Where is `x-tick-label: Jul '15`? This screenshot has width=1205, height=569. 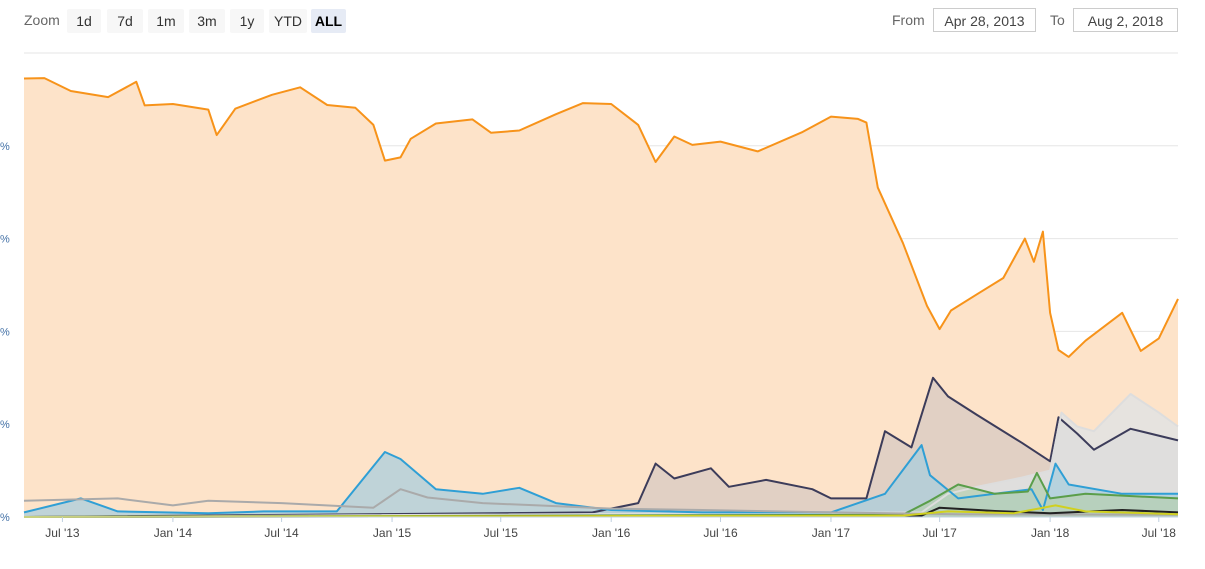
x-tick-label: Jul '15 is located at coordinates (501, 533).